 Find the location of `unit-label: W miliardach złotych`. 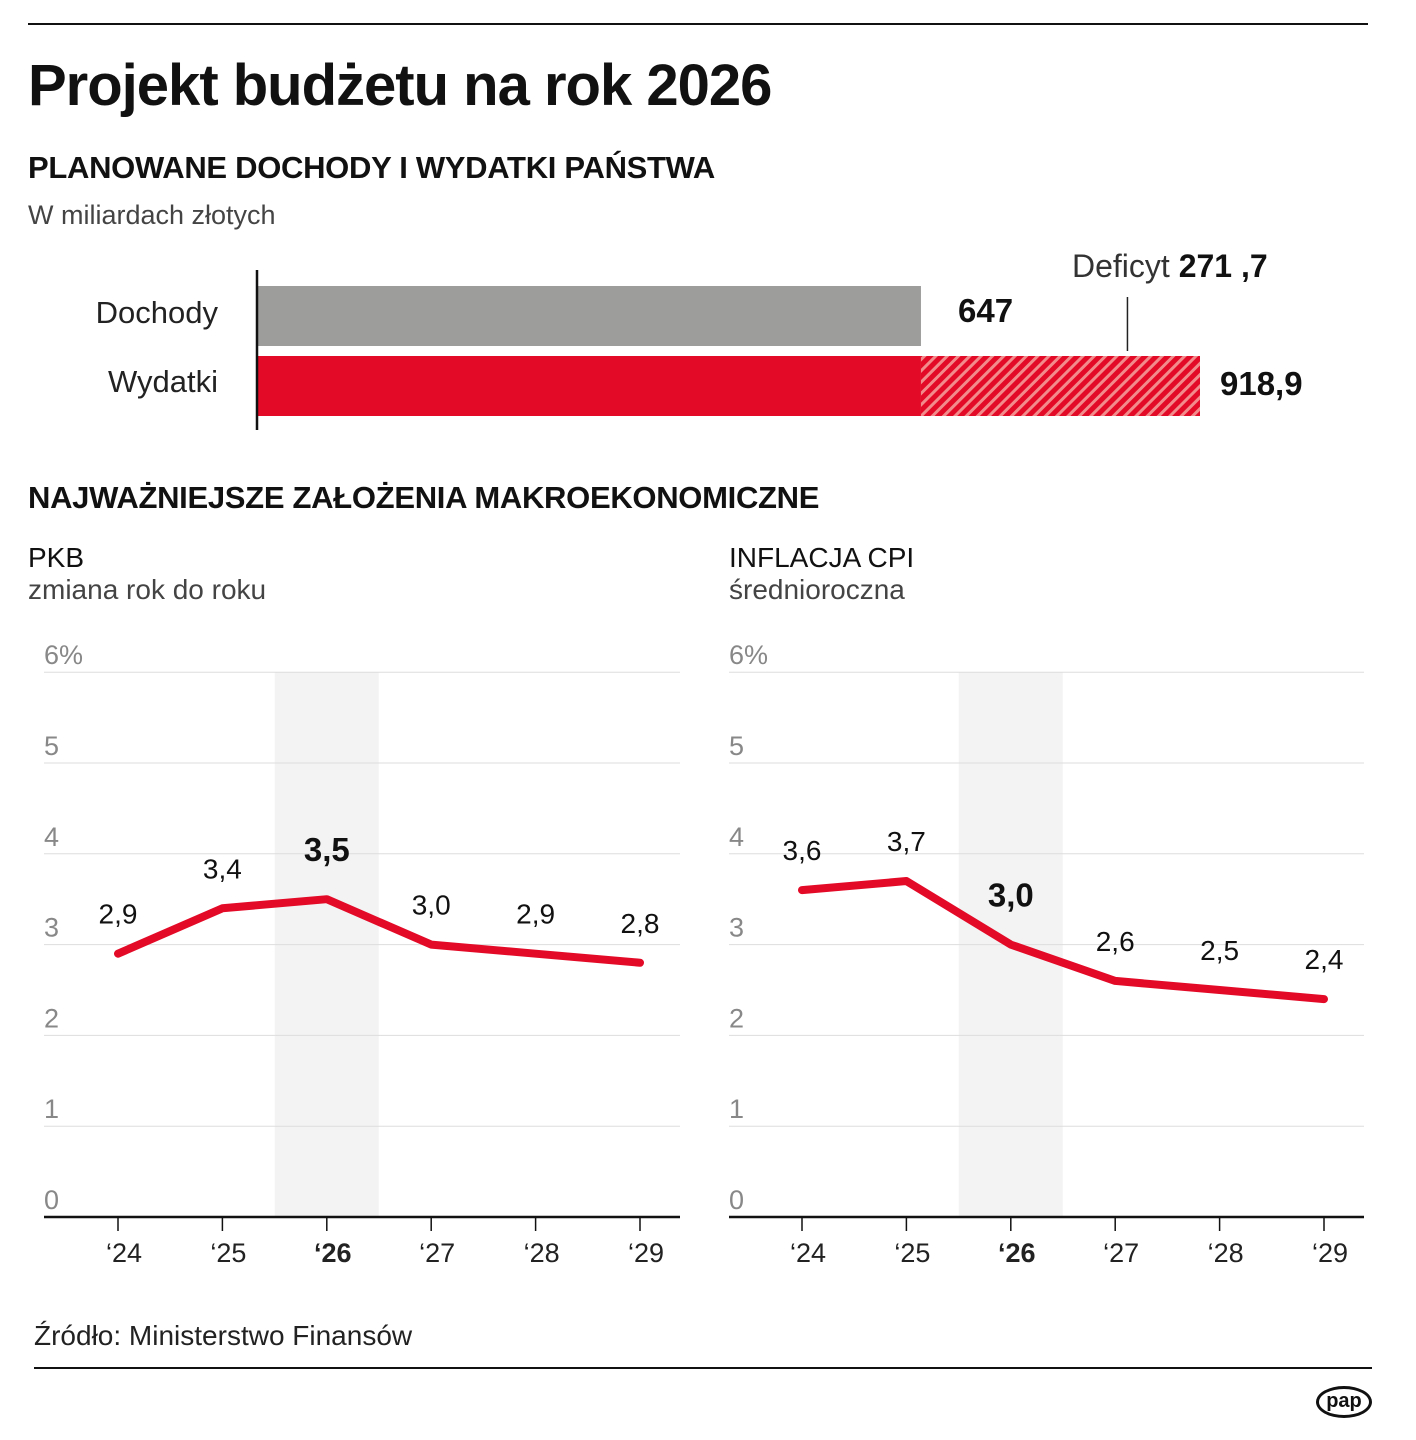

unit-label: W miliardach złotych is located at coordinates (152, 215).